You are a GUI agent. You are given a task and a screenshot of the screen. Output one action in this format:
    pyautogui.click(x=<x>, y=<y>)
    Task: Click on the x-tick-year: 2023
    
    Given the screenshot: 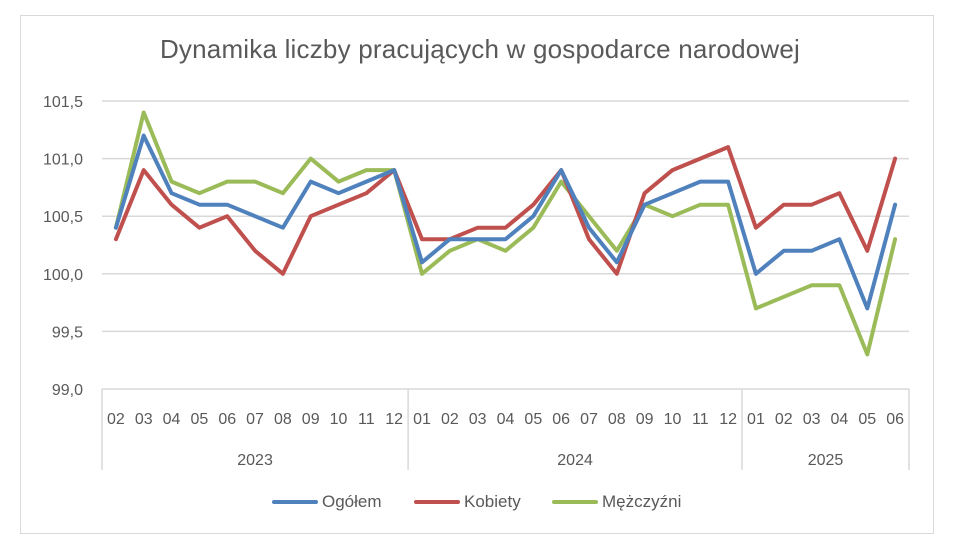 What is the action you would take?
    pyautogui.click(x=255, y=460)
    